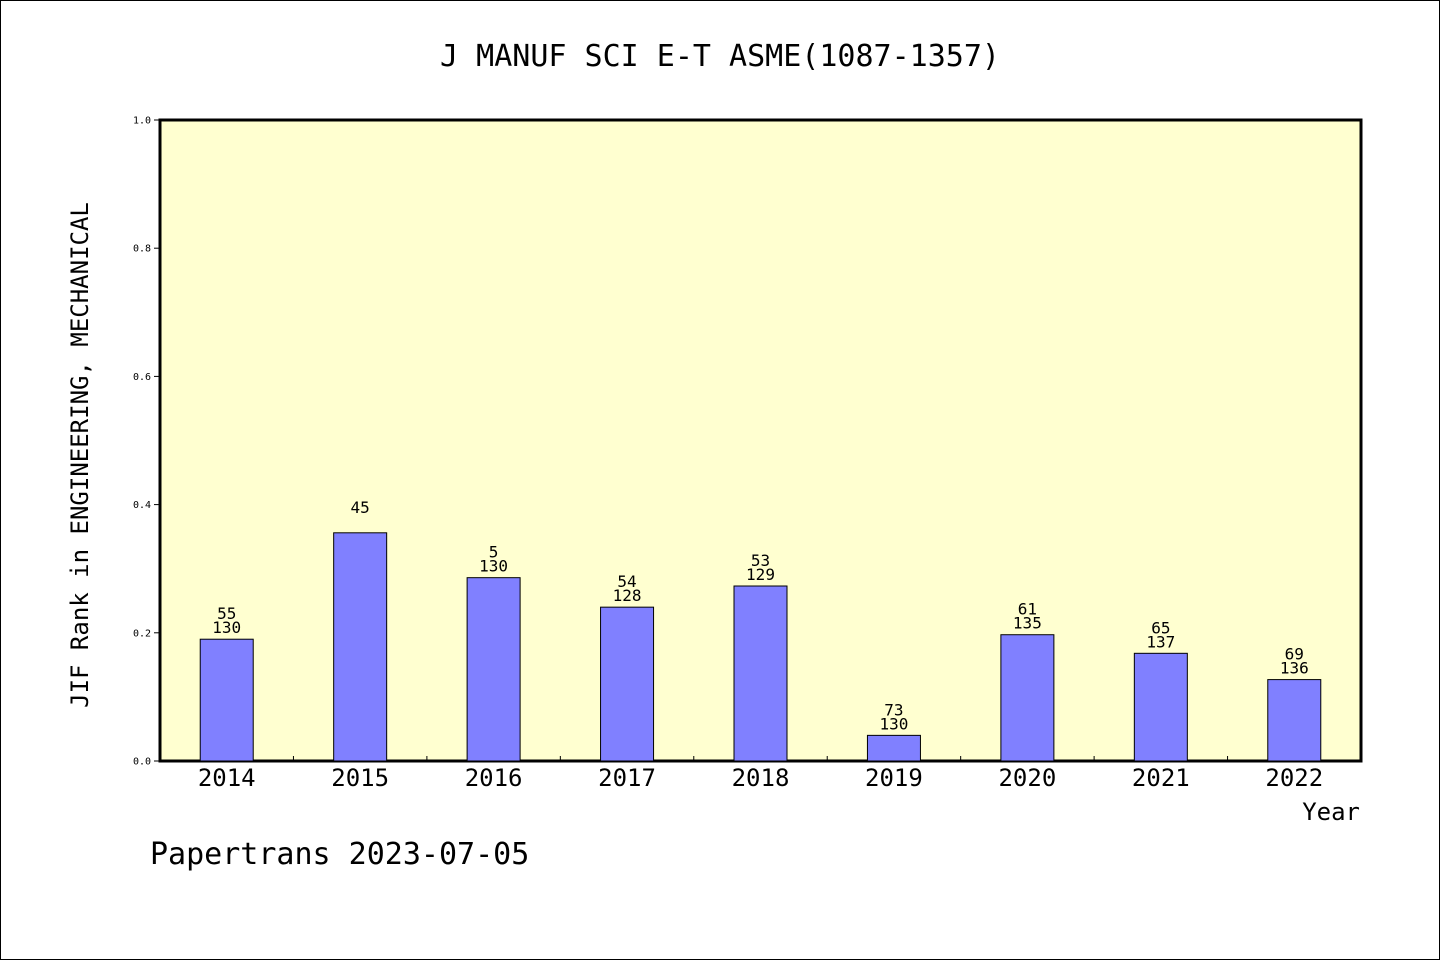 This screenshot has height=960, width=1440. What do you see at coordinates (142, 377) in the screenshot?
I see `y-tick-label: 0.6` at bounding box center [142, 377].